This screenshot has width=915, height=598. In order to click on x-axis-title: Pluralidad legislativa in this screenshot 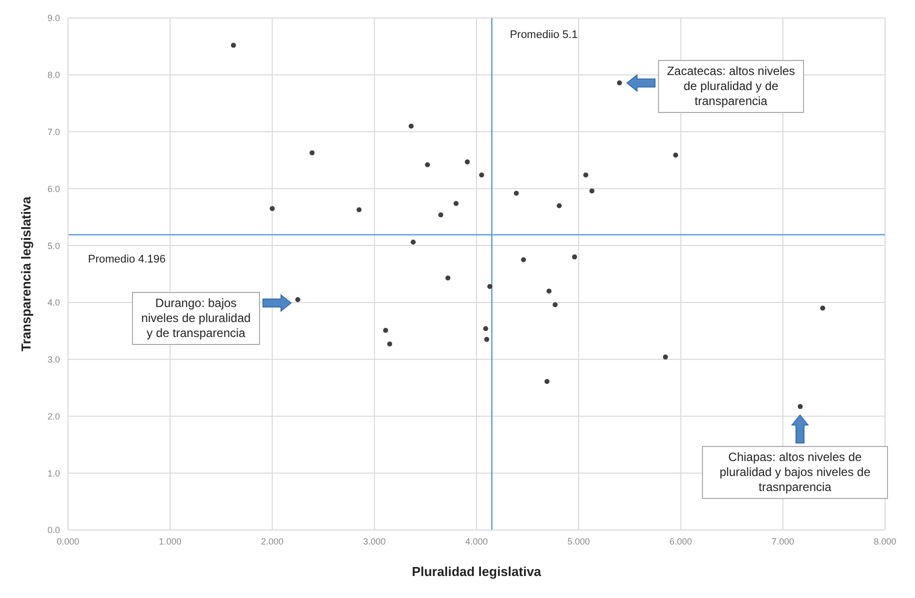, I will do `click(477, 571)`.